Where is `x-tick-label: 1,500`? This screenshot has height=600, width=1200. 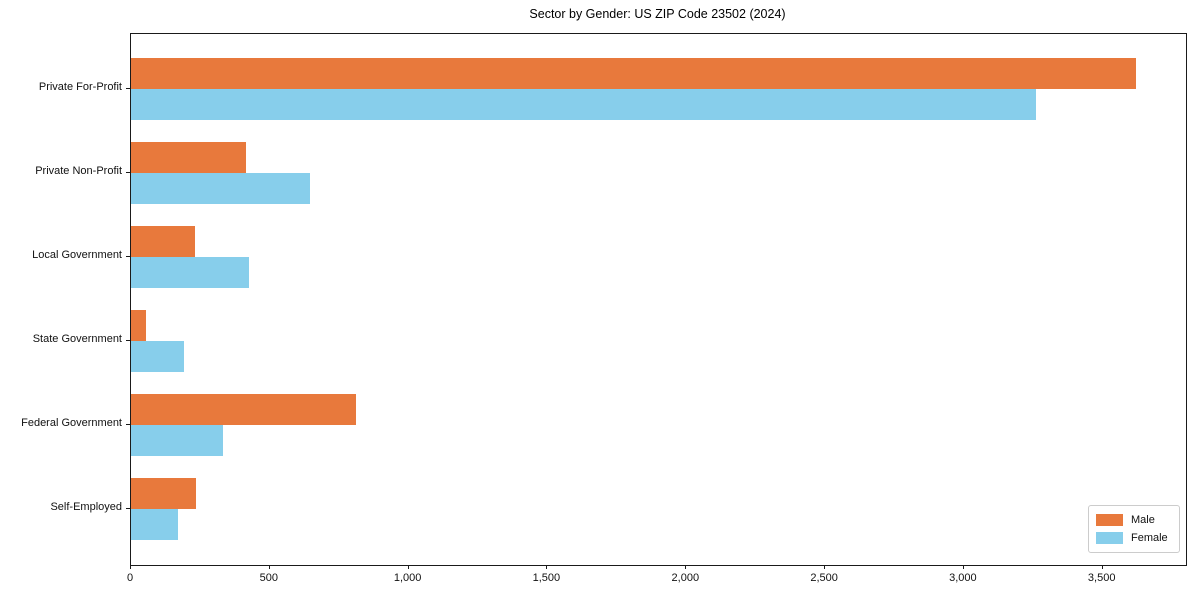 x-tick-label: 1,500 is located at coordinates (546, 578).